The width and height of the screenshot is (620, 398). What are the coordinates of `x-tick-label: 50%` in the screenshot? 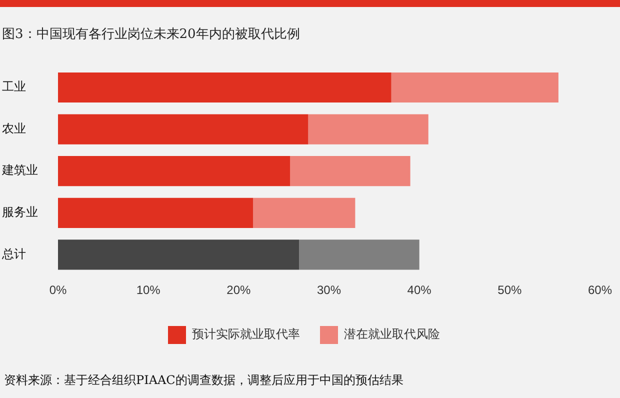 It's located at (510, 290).